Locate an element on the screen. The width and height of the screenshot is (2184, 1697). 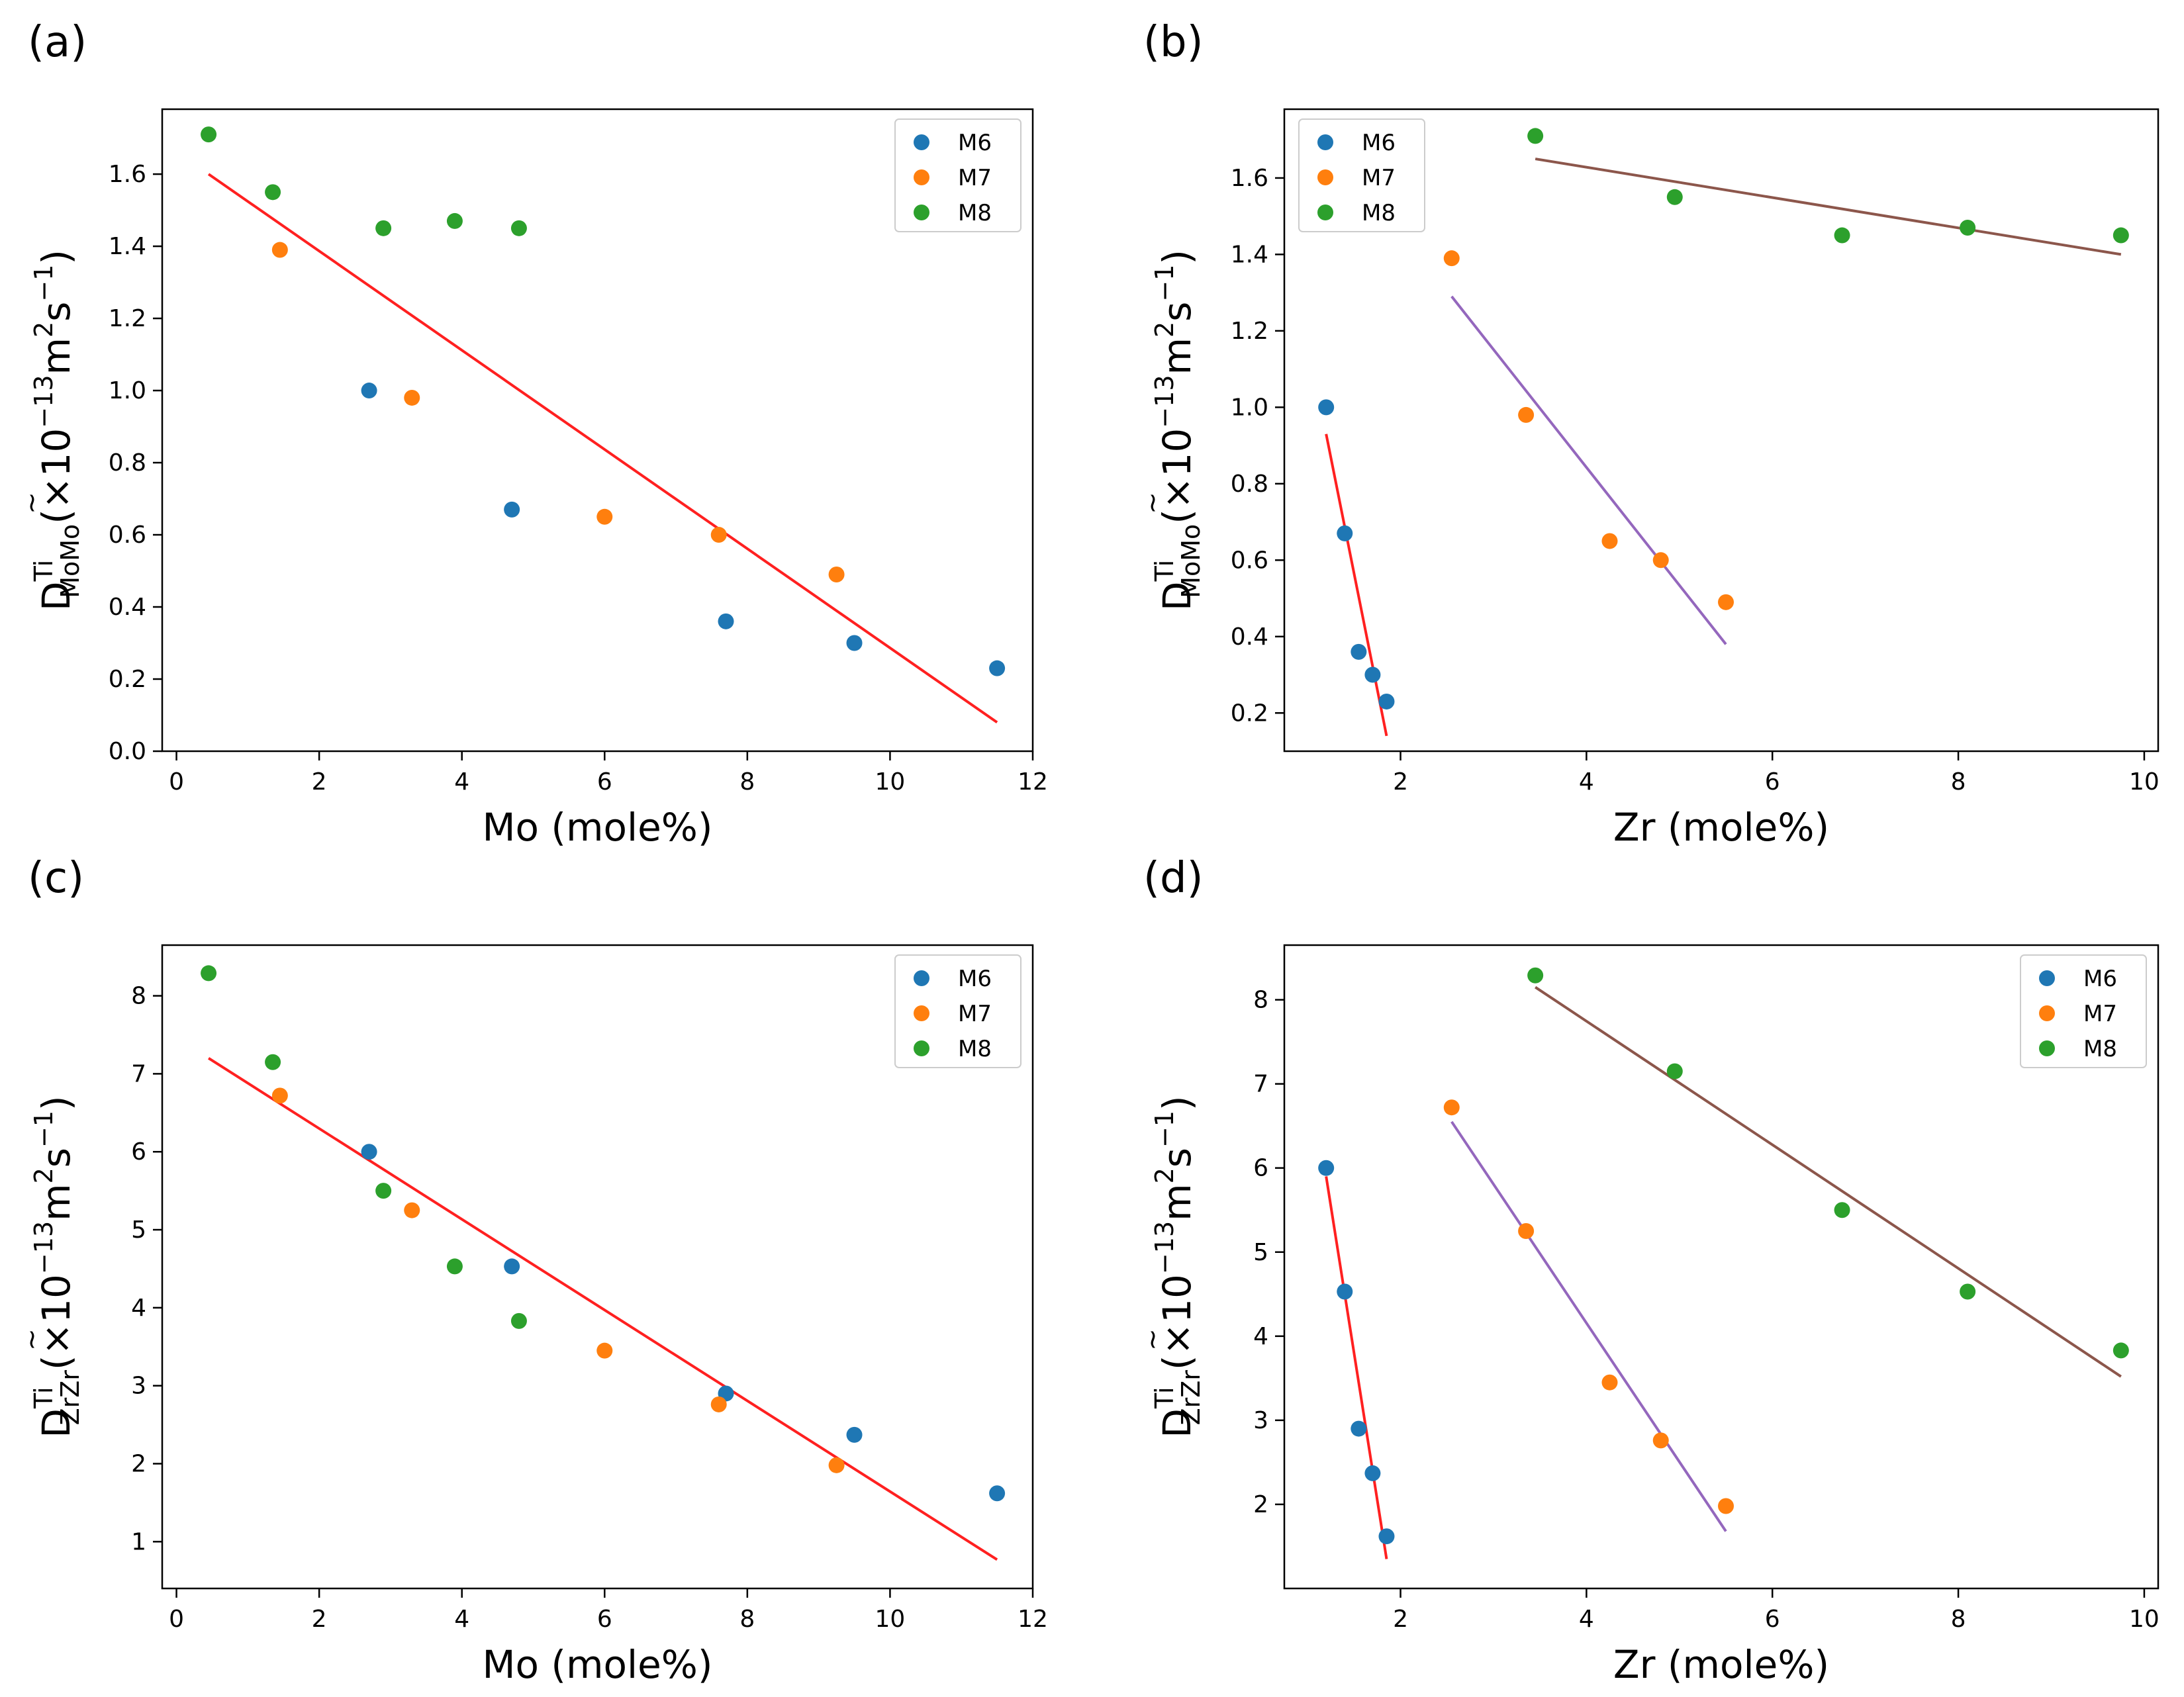
legend: M6 M7 M8 is located at coordinates (1361, 175).